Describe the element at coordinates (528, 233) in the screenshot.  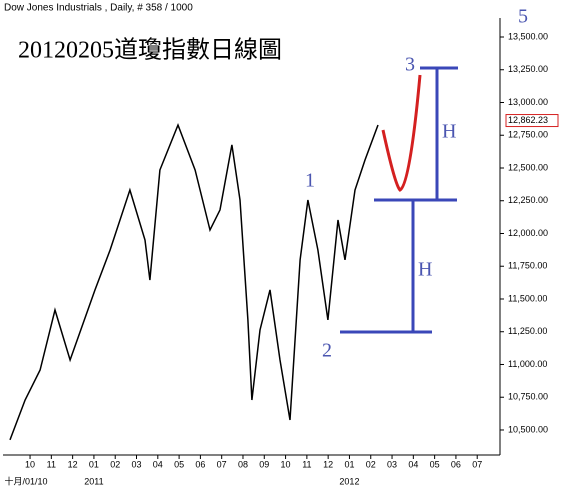
I see `y-tick-label: 12,000.00` at that location.